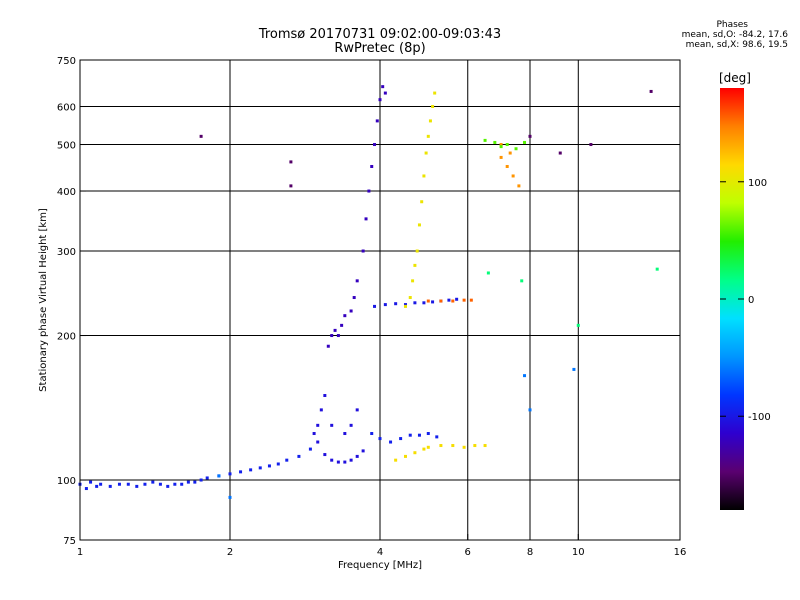  Describe the element at coordinates (759, 417) in the screenshot. I see `colorbar-tick-label: -100` at that location.